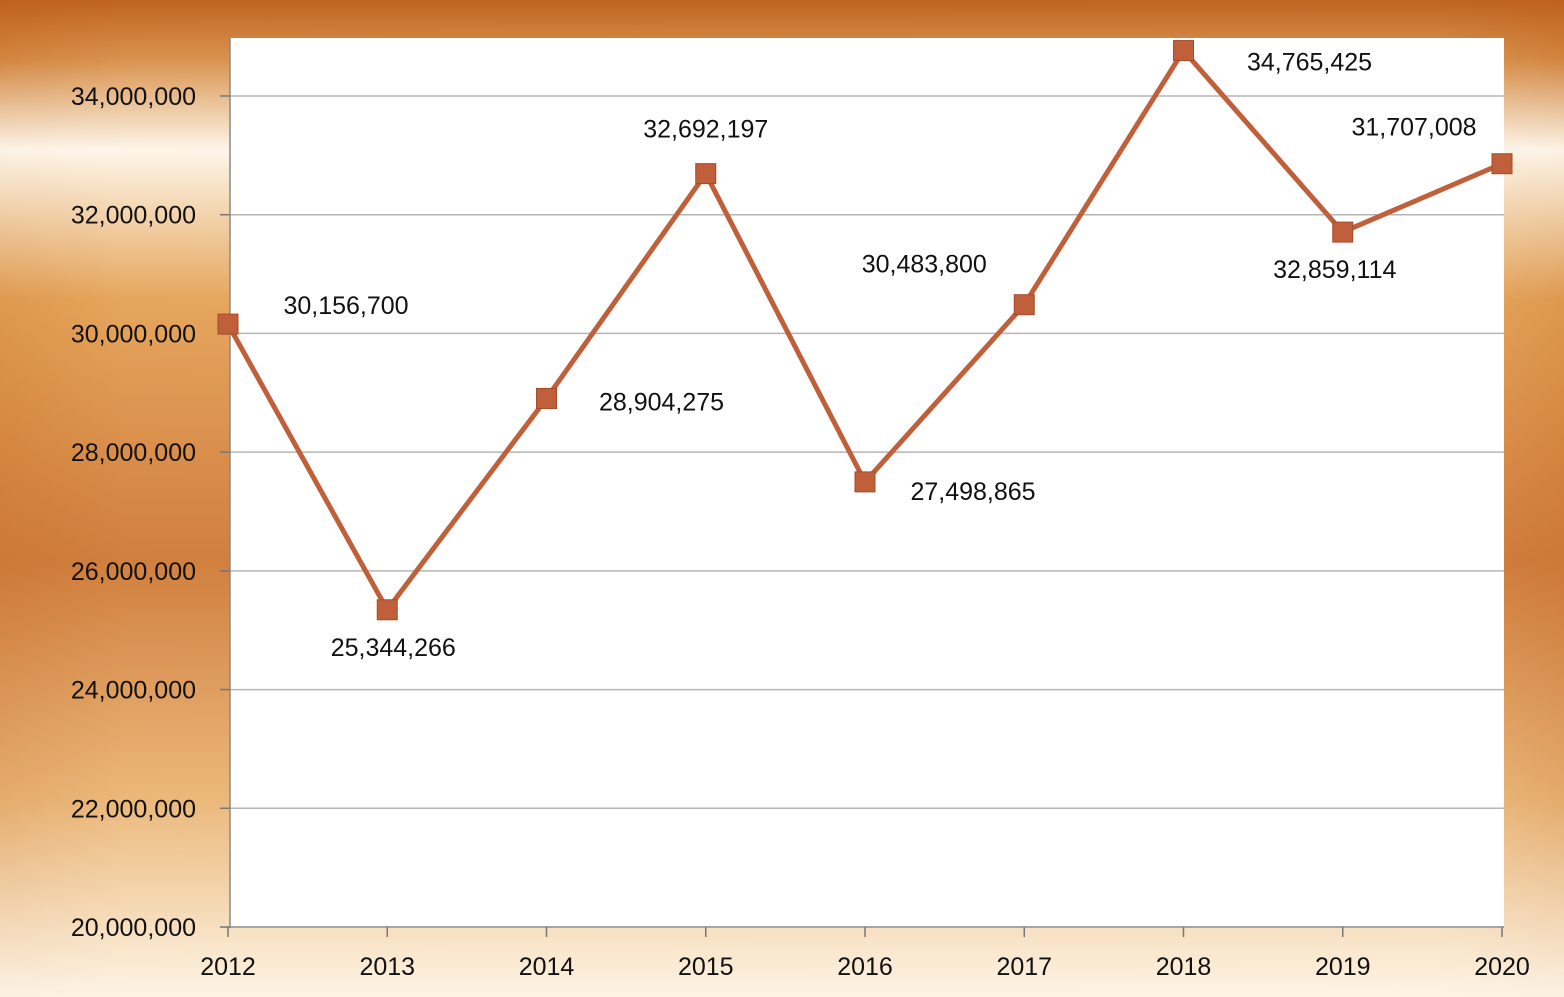 This screenshot has width=1564, height=997. I want to click on data-label-2018: 34,765,425, so click(1309, 63).